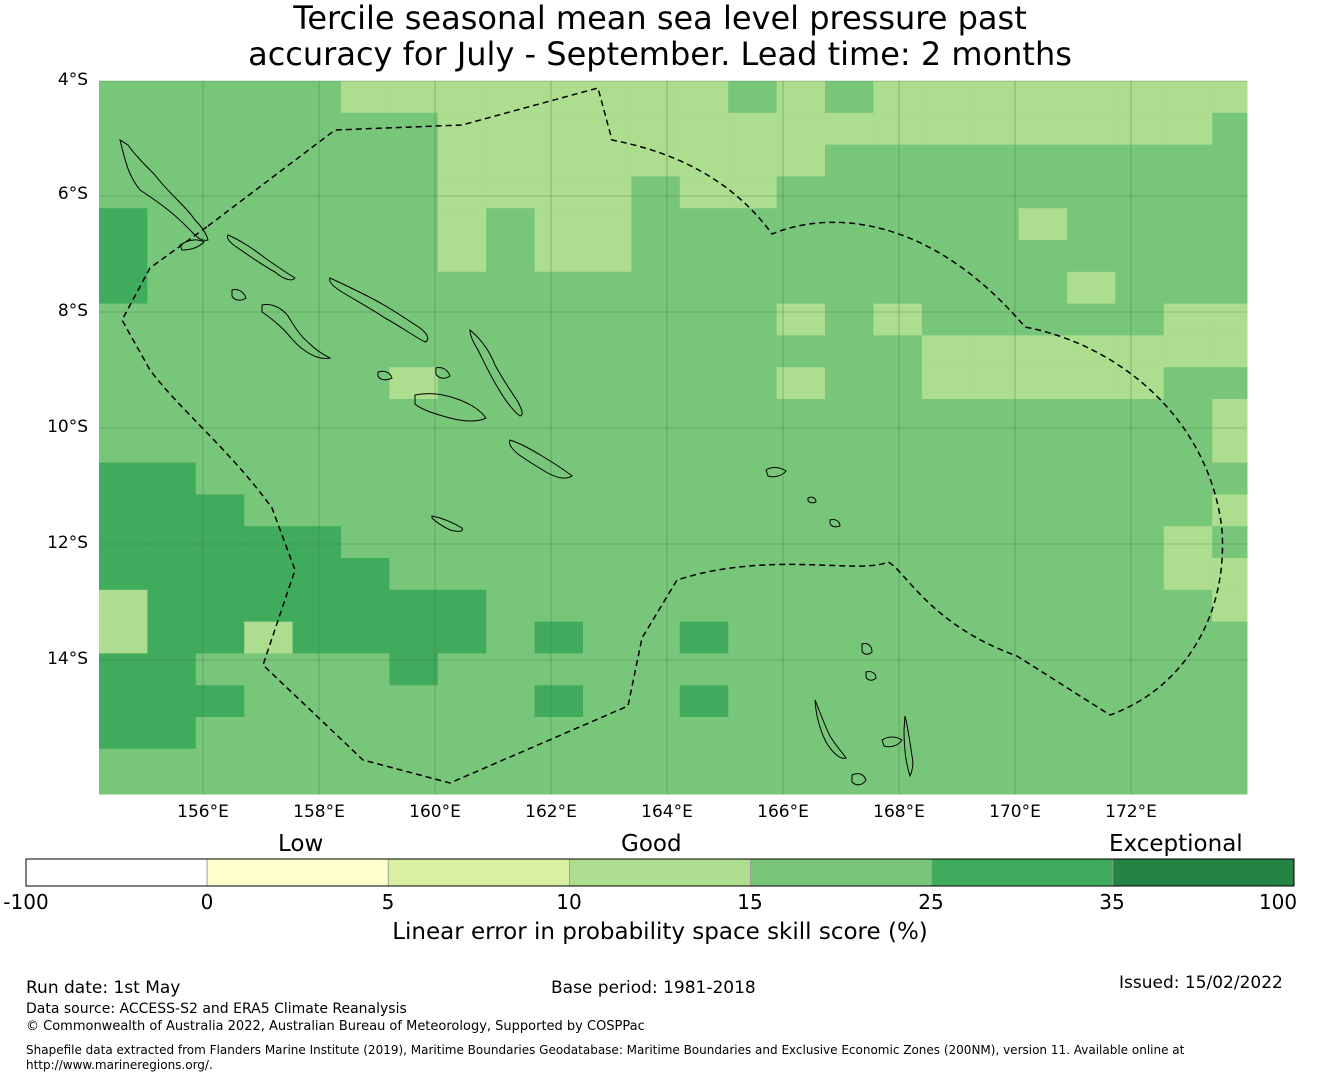 The height and width of the screenshot is (1080, 1320). Describe the element at coordinates (296, 331) in the screenshot. I see `island-new-georgia` at that location.